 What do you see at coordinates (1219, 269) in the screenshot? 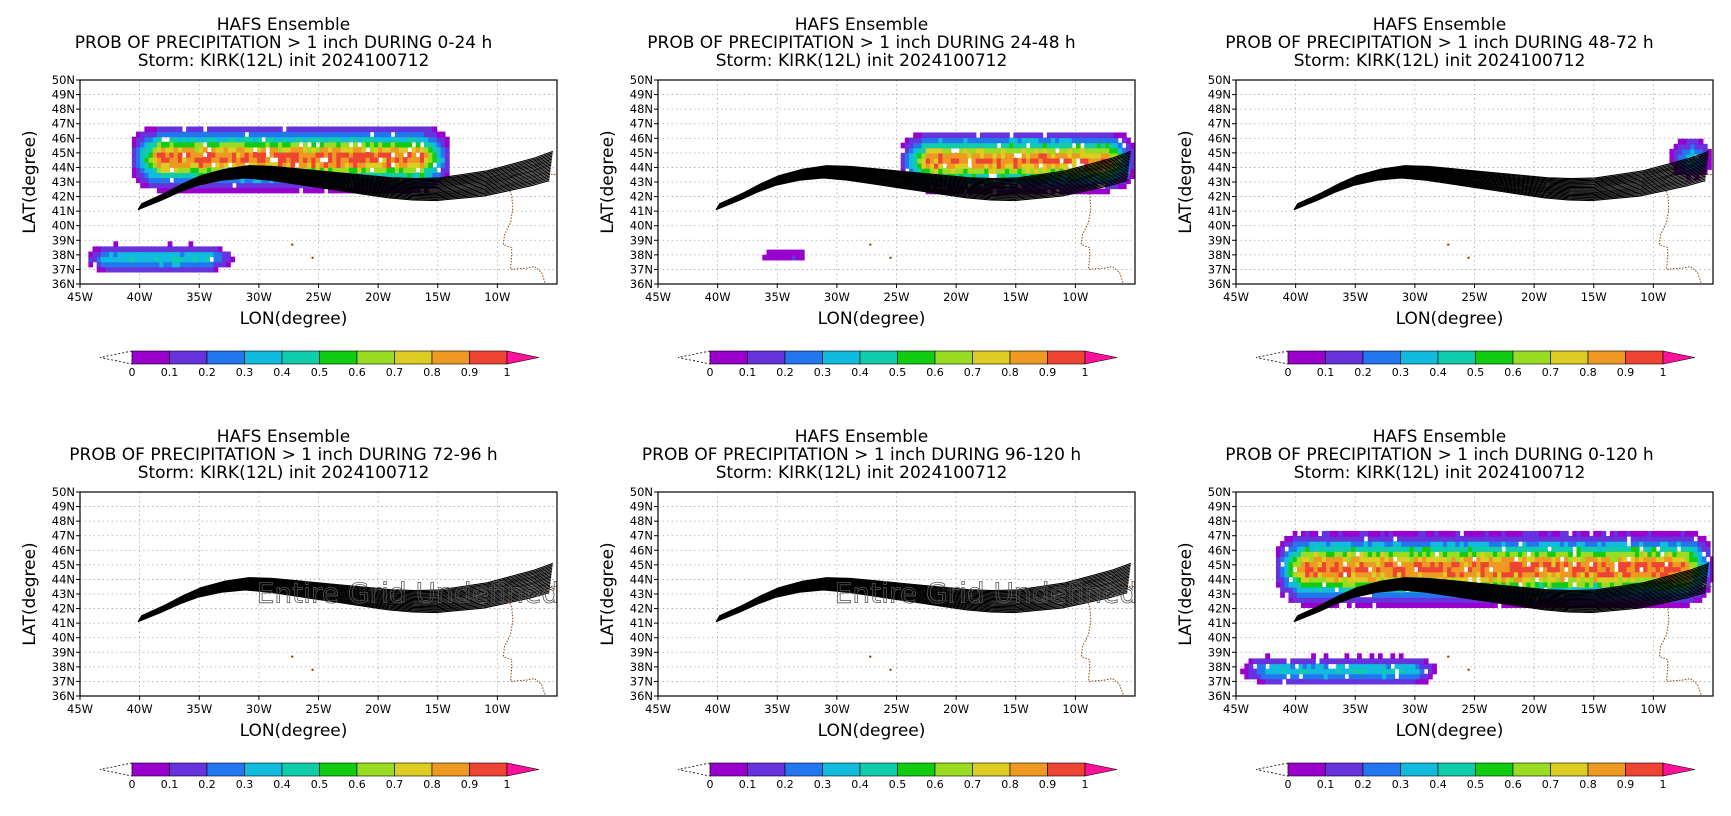
I see `y-tick-label: 37N` at bounding box center [1219, 269].